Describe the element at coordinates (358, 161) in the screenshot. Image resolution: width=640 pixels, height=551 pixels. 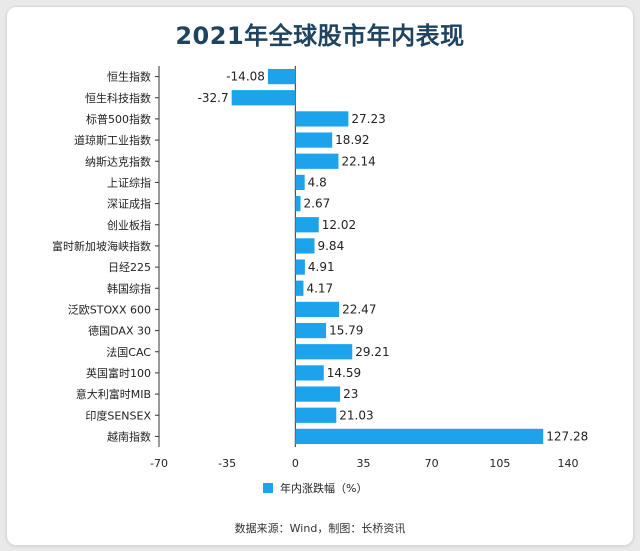
I see `value-label: 22.14` at that location.